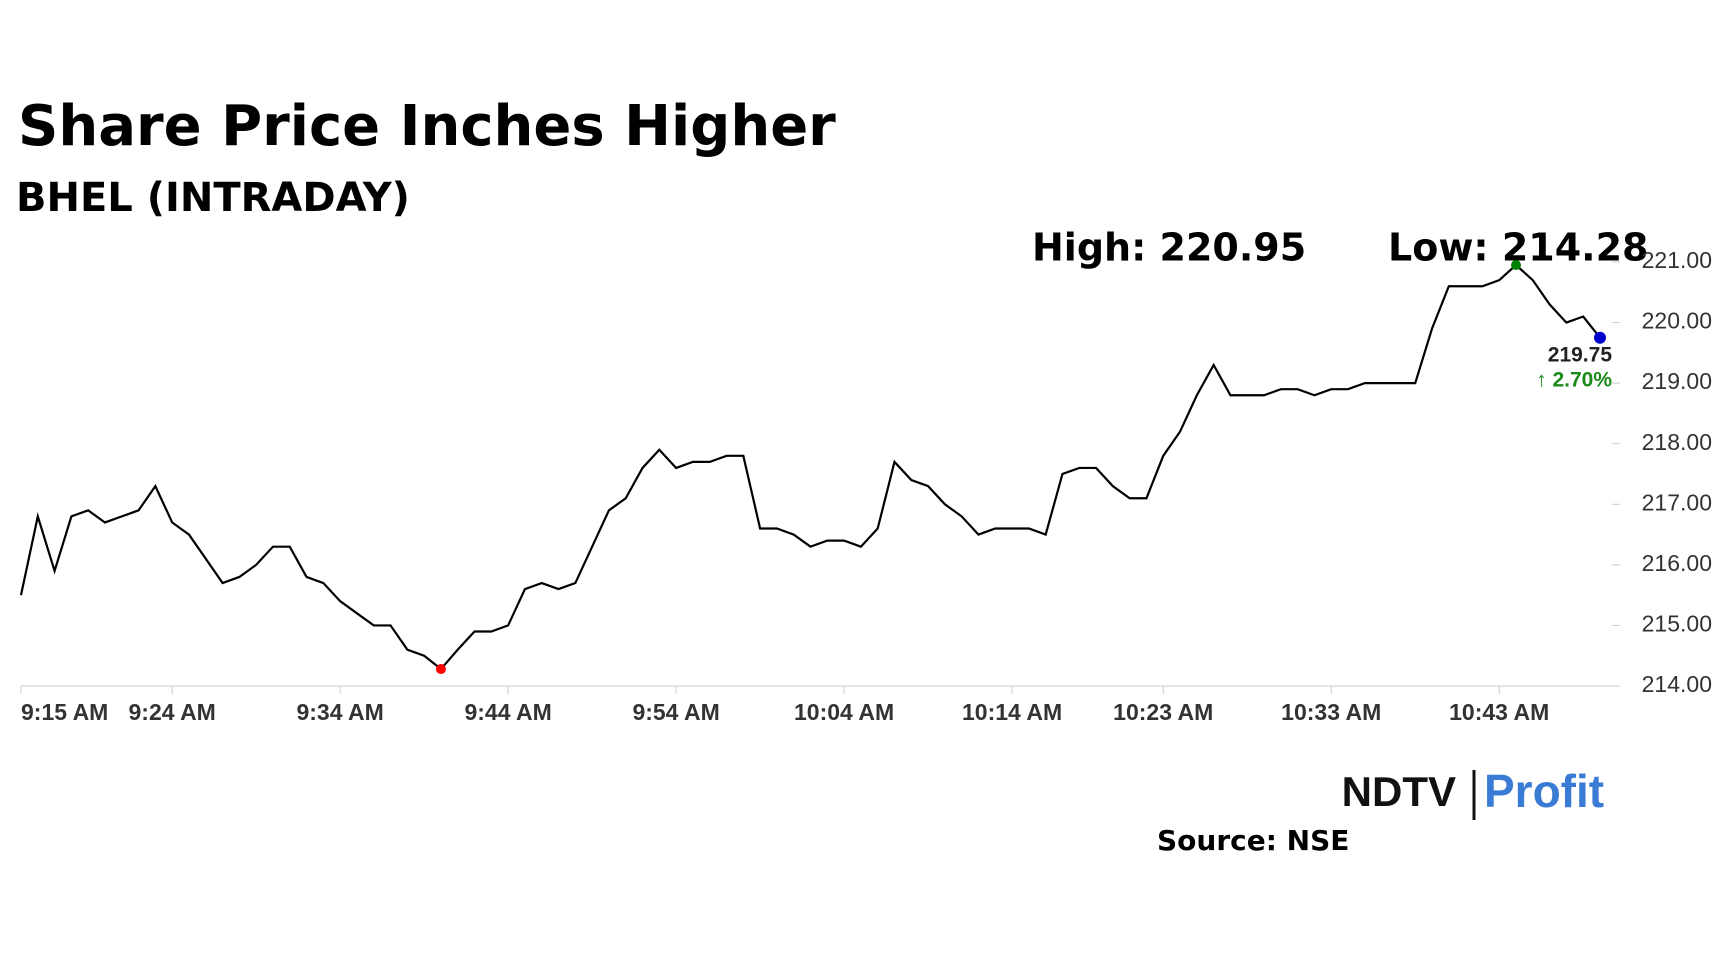 This screenshot has width=1728, height=972. Describe the element at coordinates (1677, 321) in the screenshot. I see `y-tick-label: 220.00` at that location.